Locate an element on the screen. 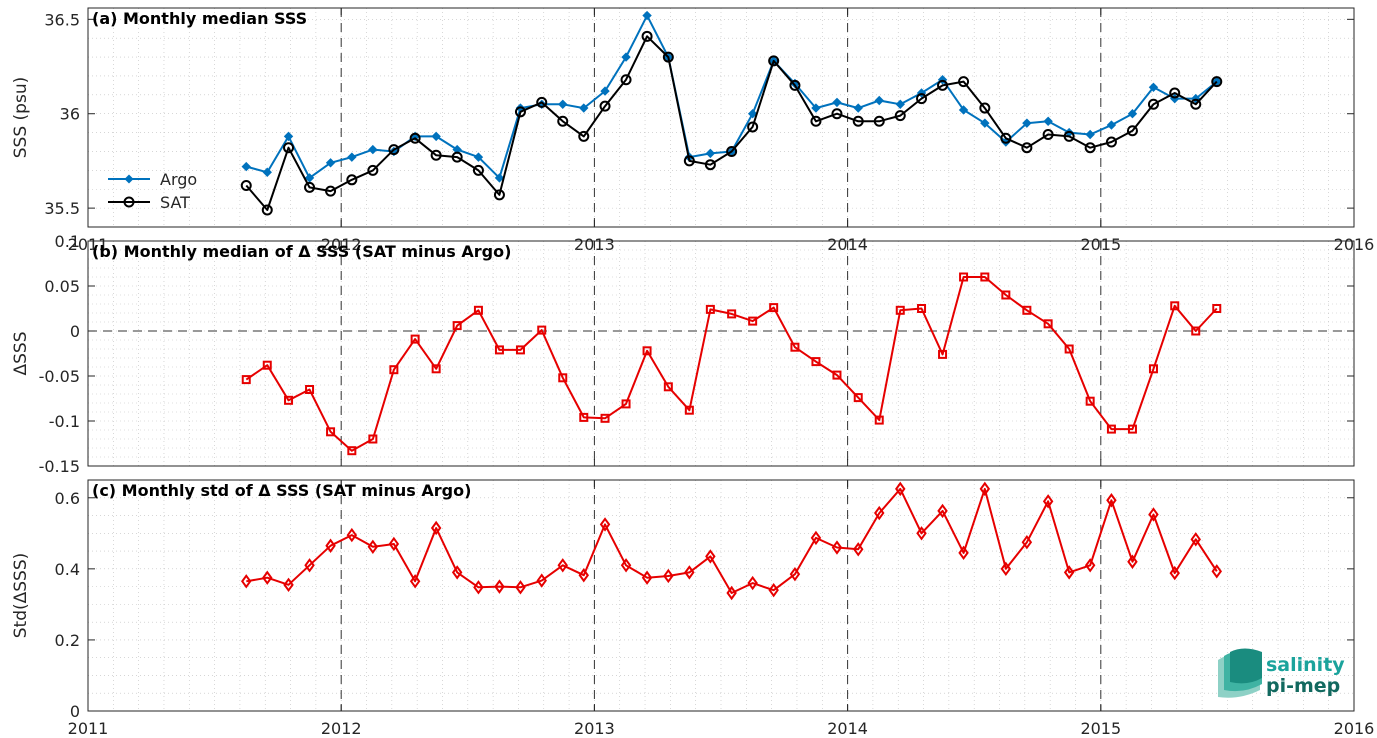 This screenshot has width=1377, height=738. panel-a-ylabel: SSS (psu) is located at coordinates (21, 117).